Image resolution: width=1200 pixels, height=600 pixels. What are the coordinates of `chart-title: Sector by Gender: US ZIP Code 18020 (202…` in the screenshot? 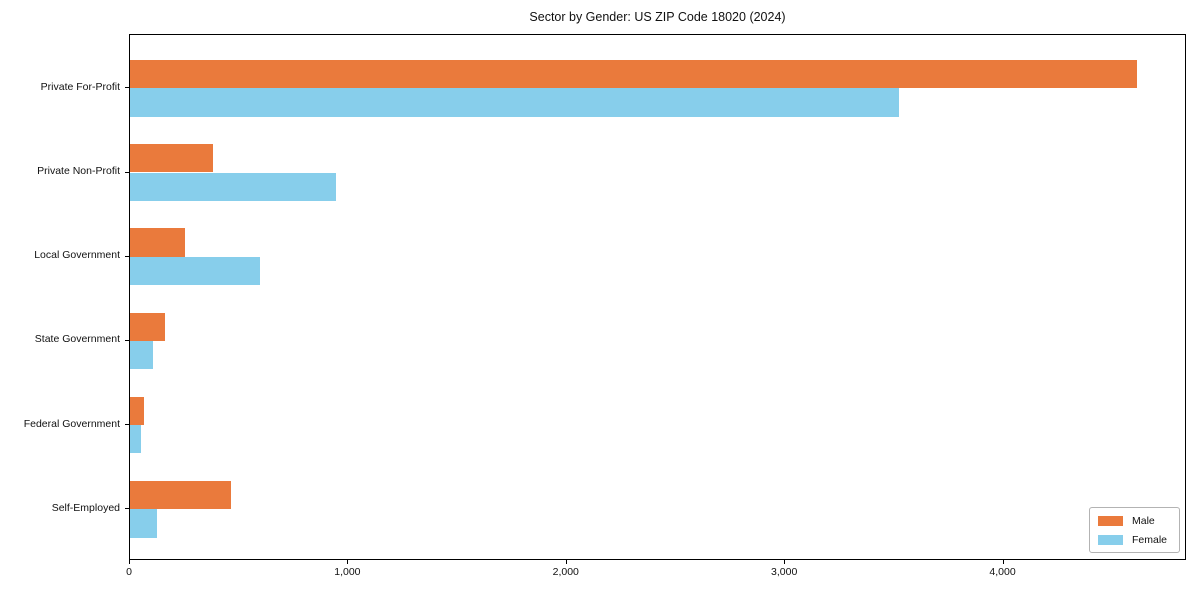 It's located at (657, 17).